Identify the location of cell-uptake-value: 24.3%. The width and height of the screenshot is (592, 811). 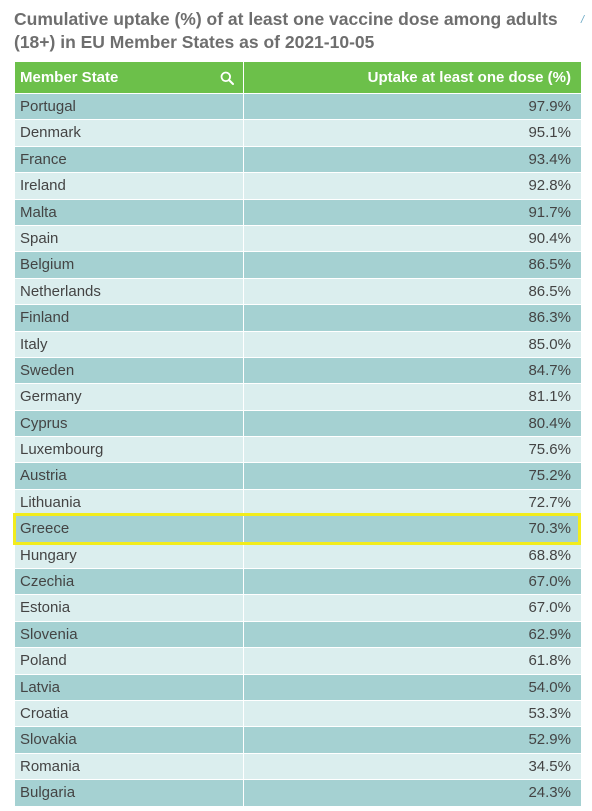
(549, 793).